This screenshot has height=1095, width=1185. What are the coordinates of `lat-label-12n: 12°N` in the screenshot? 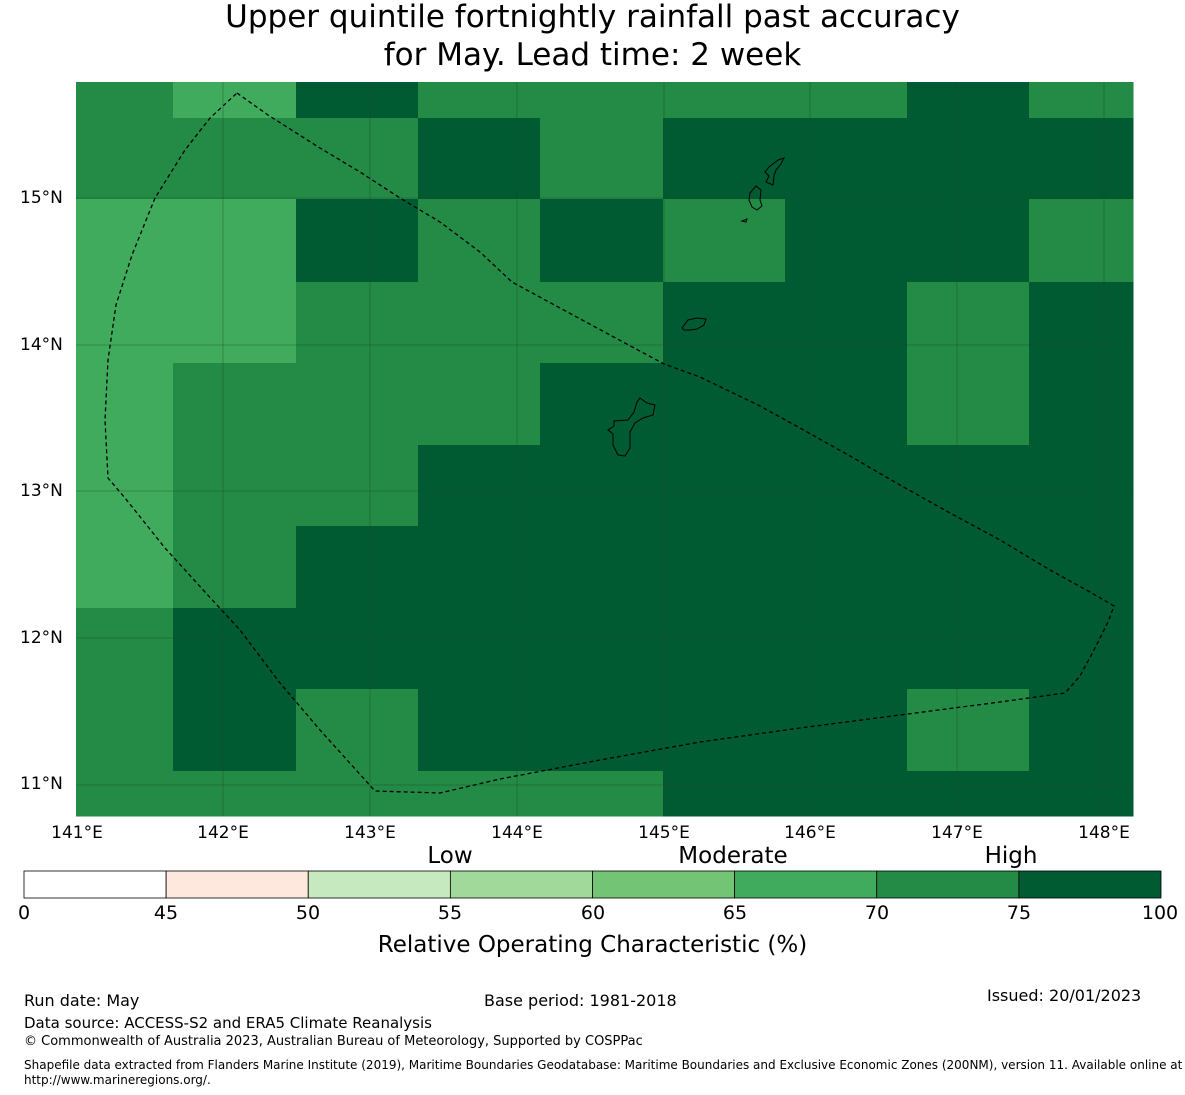 It's located at (41, 638).